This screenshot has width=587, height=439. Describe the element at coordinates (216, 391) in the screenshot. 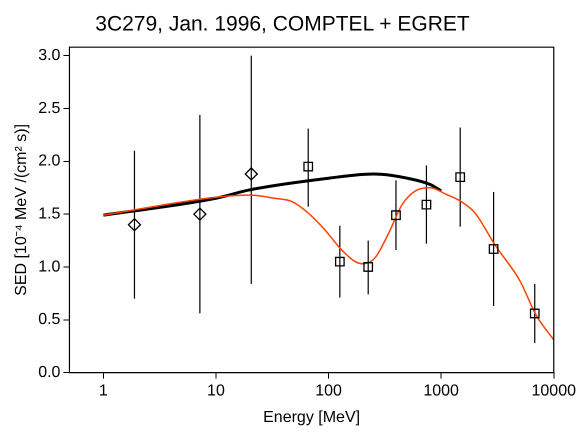

I see `x-tick-label: 10` at that location.